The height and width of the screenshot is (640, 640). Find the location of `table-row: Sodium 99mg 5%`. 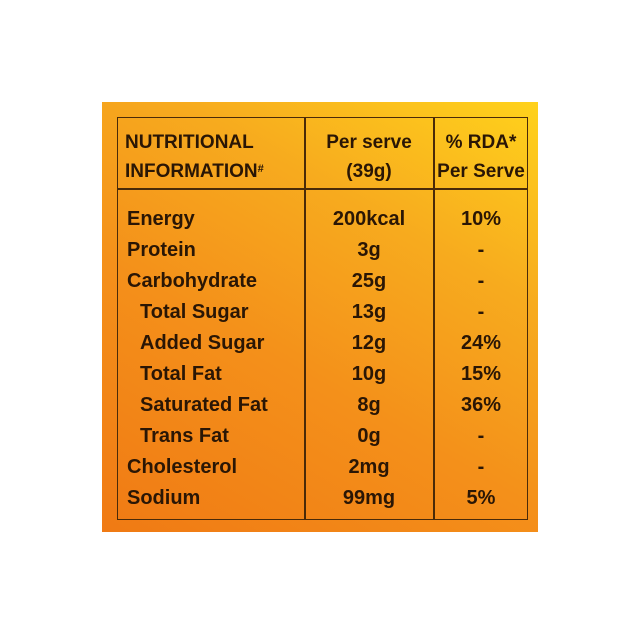

table-row: Sodium 99mg 5% is located at coordinates (322, 498).